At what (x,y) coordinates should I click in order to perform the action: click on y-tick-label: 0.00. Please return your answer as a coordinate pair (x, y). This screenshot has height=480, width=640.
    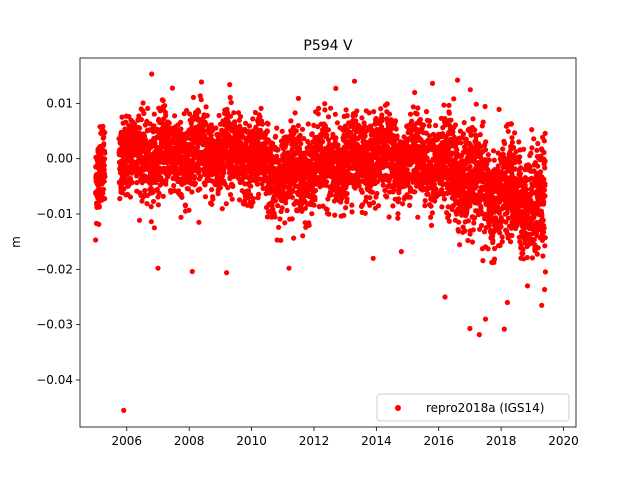
    Looking at the image, I should click on (59, 159).